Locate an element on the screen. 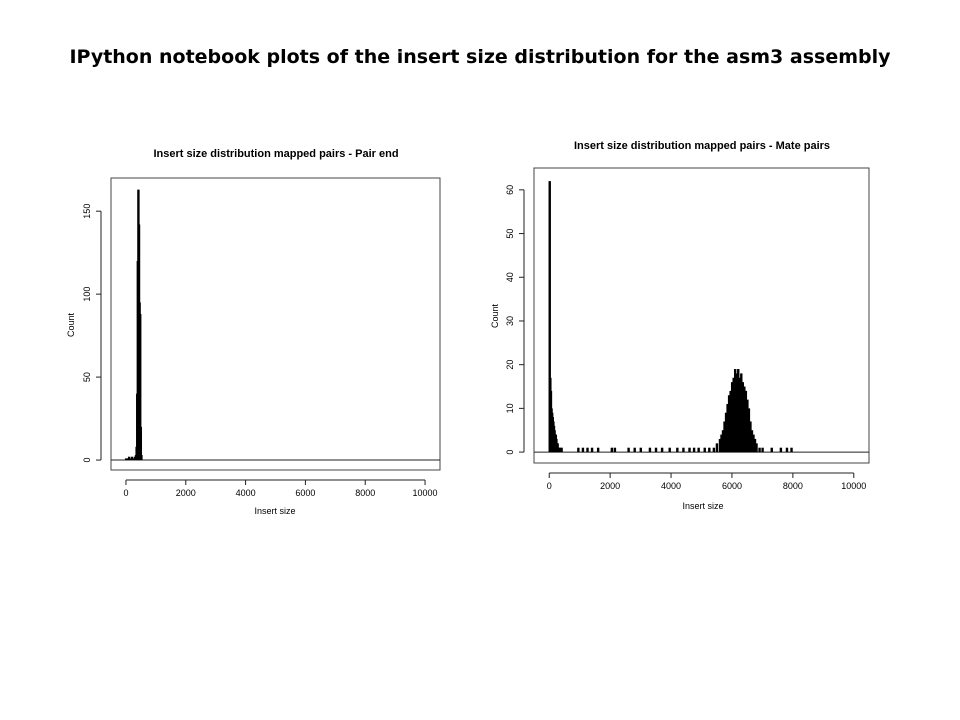 The width and height of the screenshot is (960, 720). y-tick-label: 40 is located at coordinates (510, 277).